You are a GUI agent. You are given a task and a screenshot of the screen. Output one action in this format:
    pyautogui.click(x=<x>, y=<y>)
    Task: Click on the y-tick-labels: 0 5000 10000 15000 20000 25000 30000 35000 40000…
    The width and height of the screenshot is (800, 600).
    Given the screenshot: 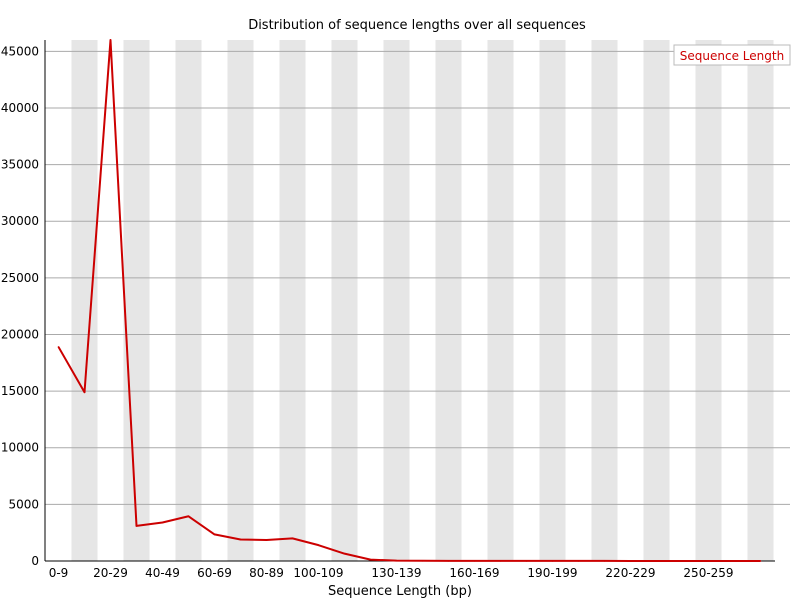 What is the action you would take?
    pyautogui.click(x=20, y=306)
    